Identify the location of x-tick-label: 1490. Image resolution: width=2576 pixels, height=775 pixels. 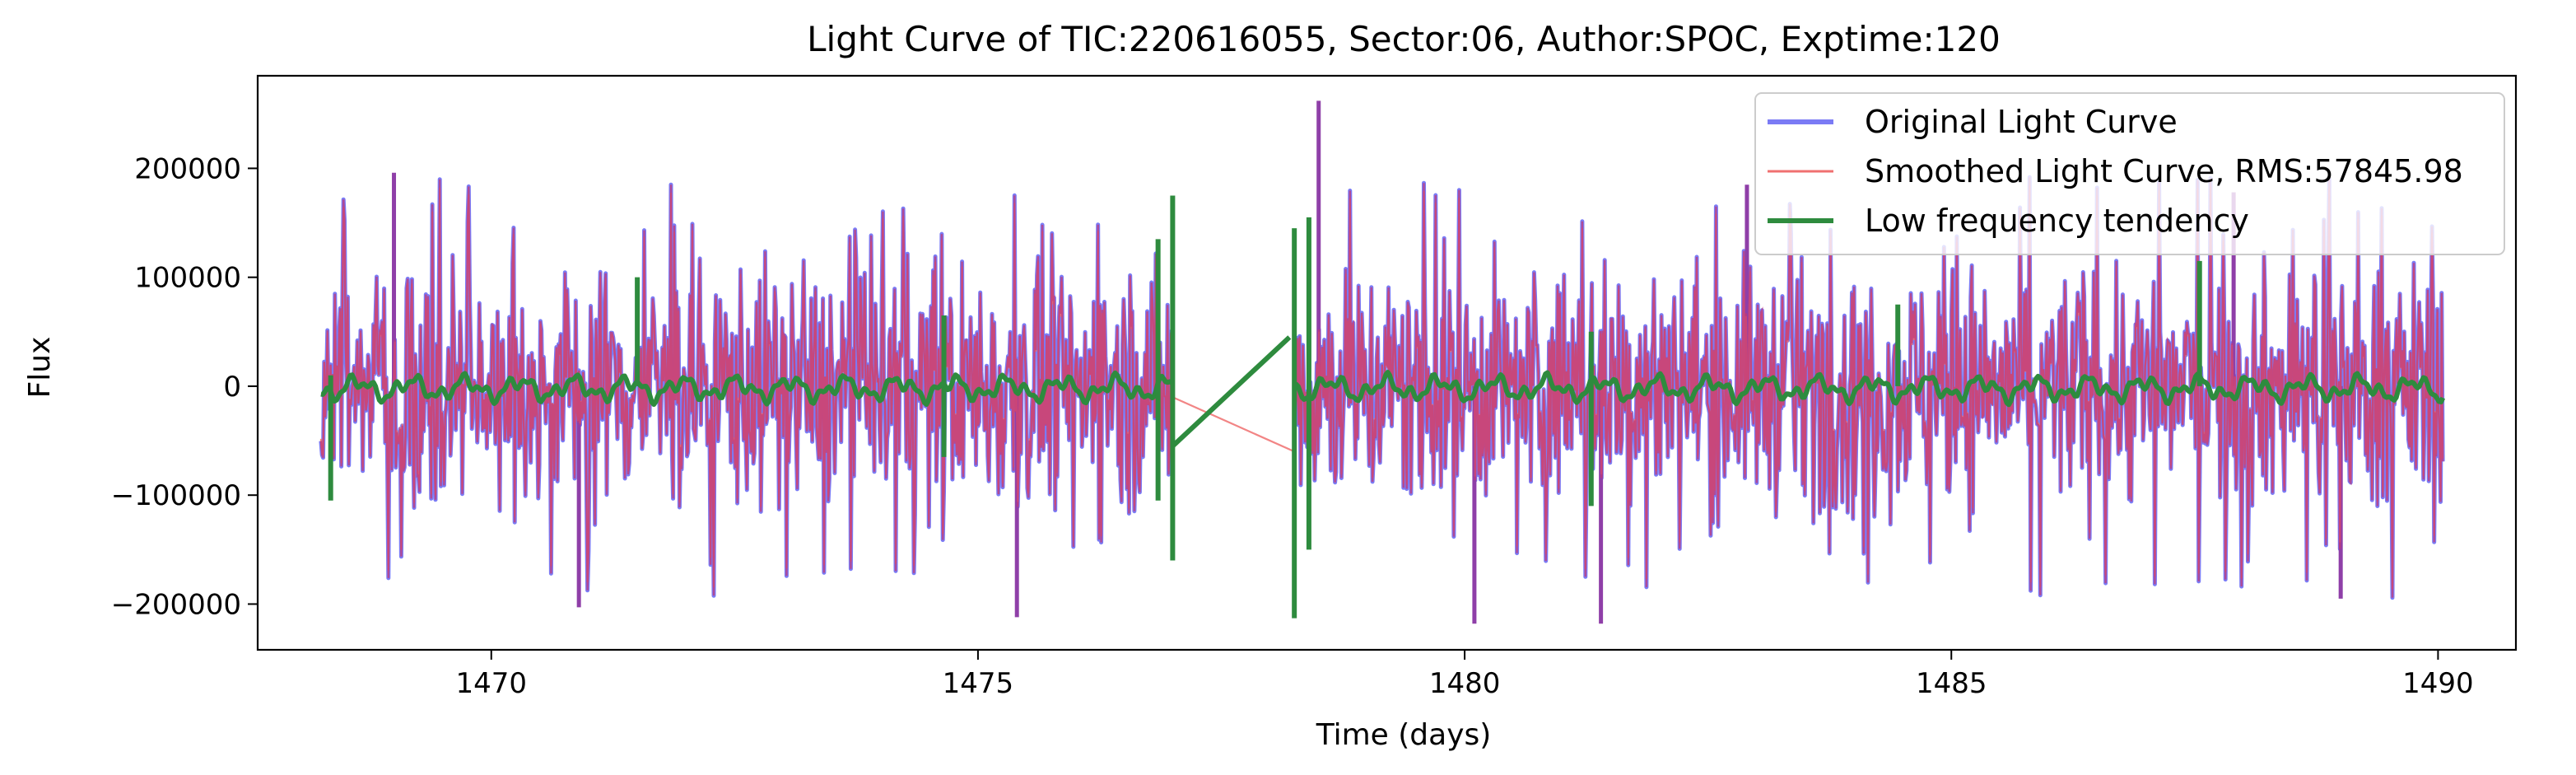
(2438, 683).